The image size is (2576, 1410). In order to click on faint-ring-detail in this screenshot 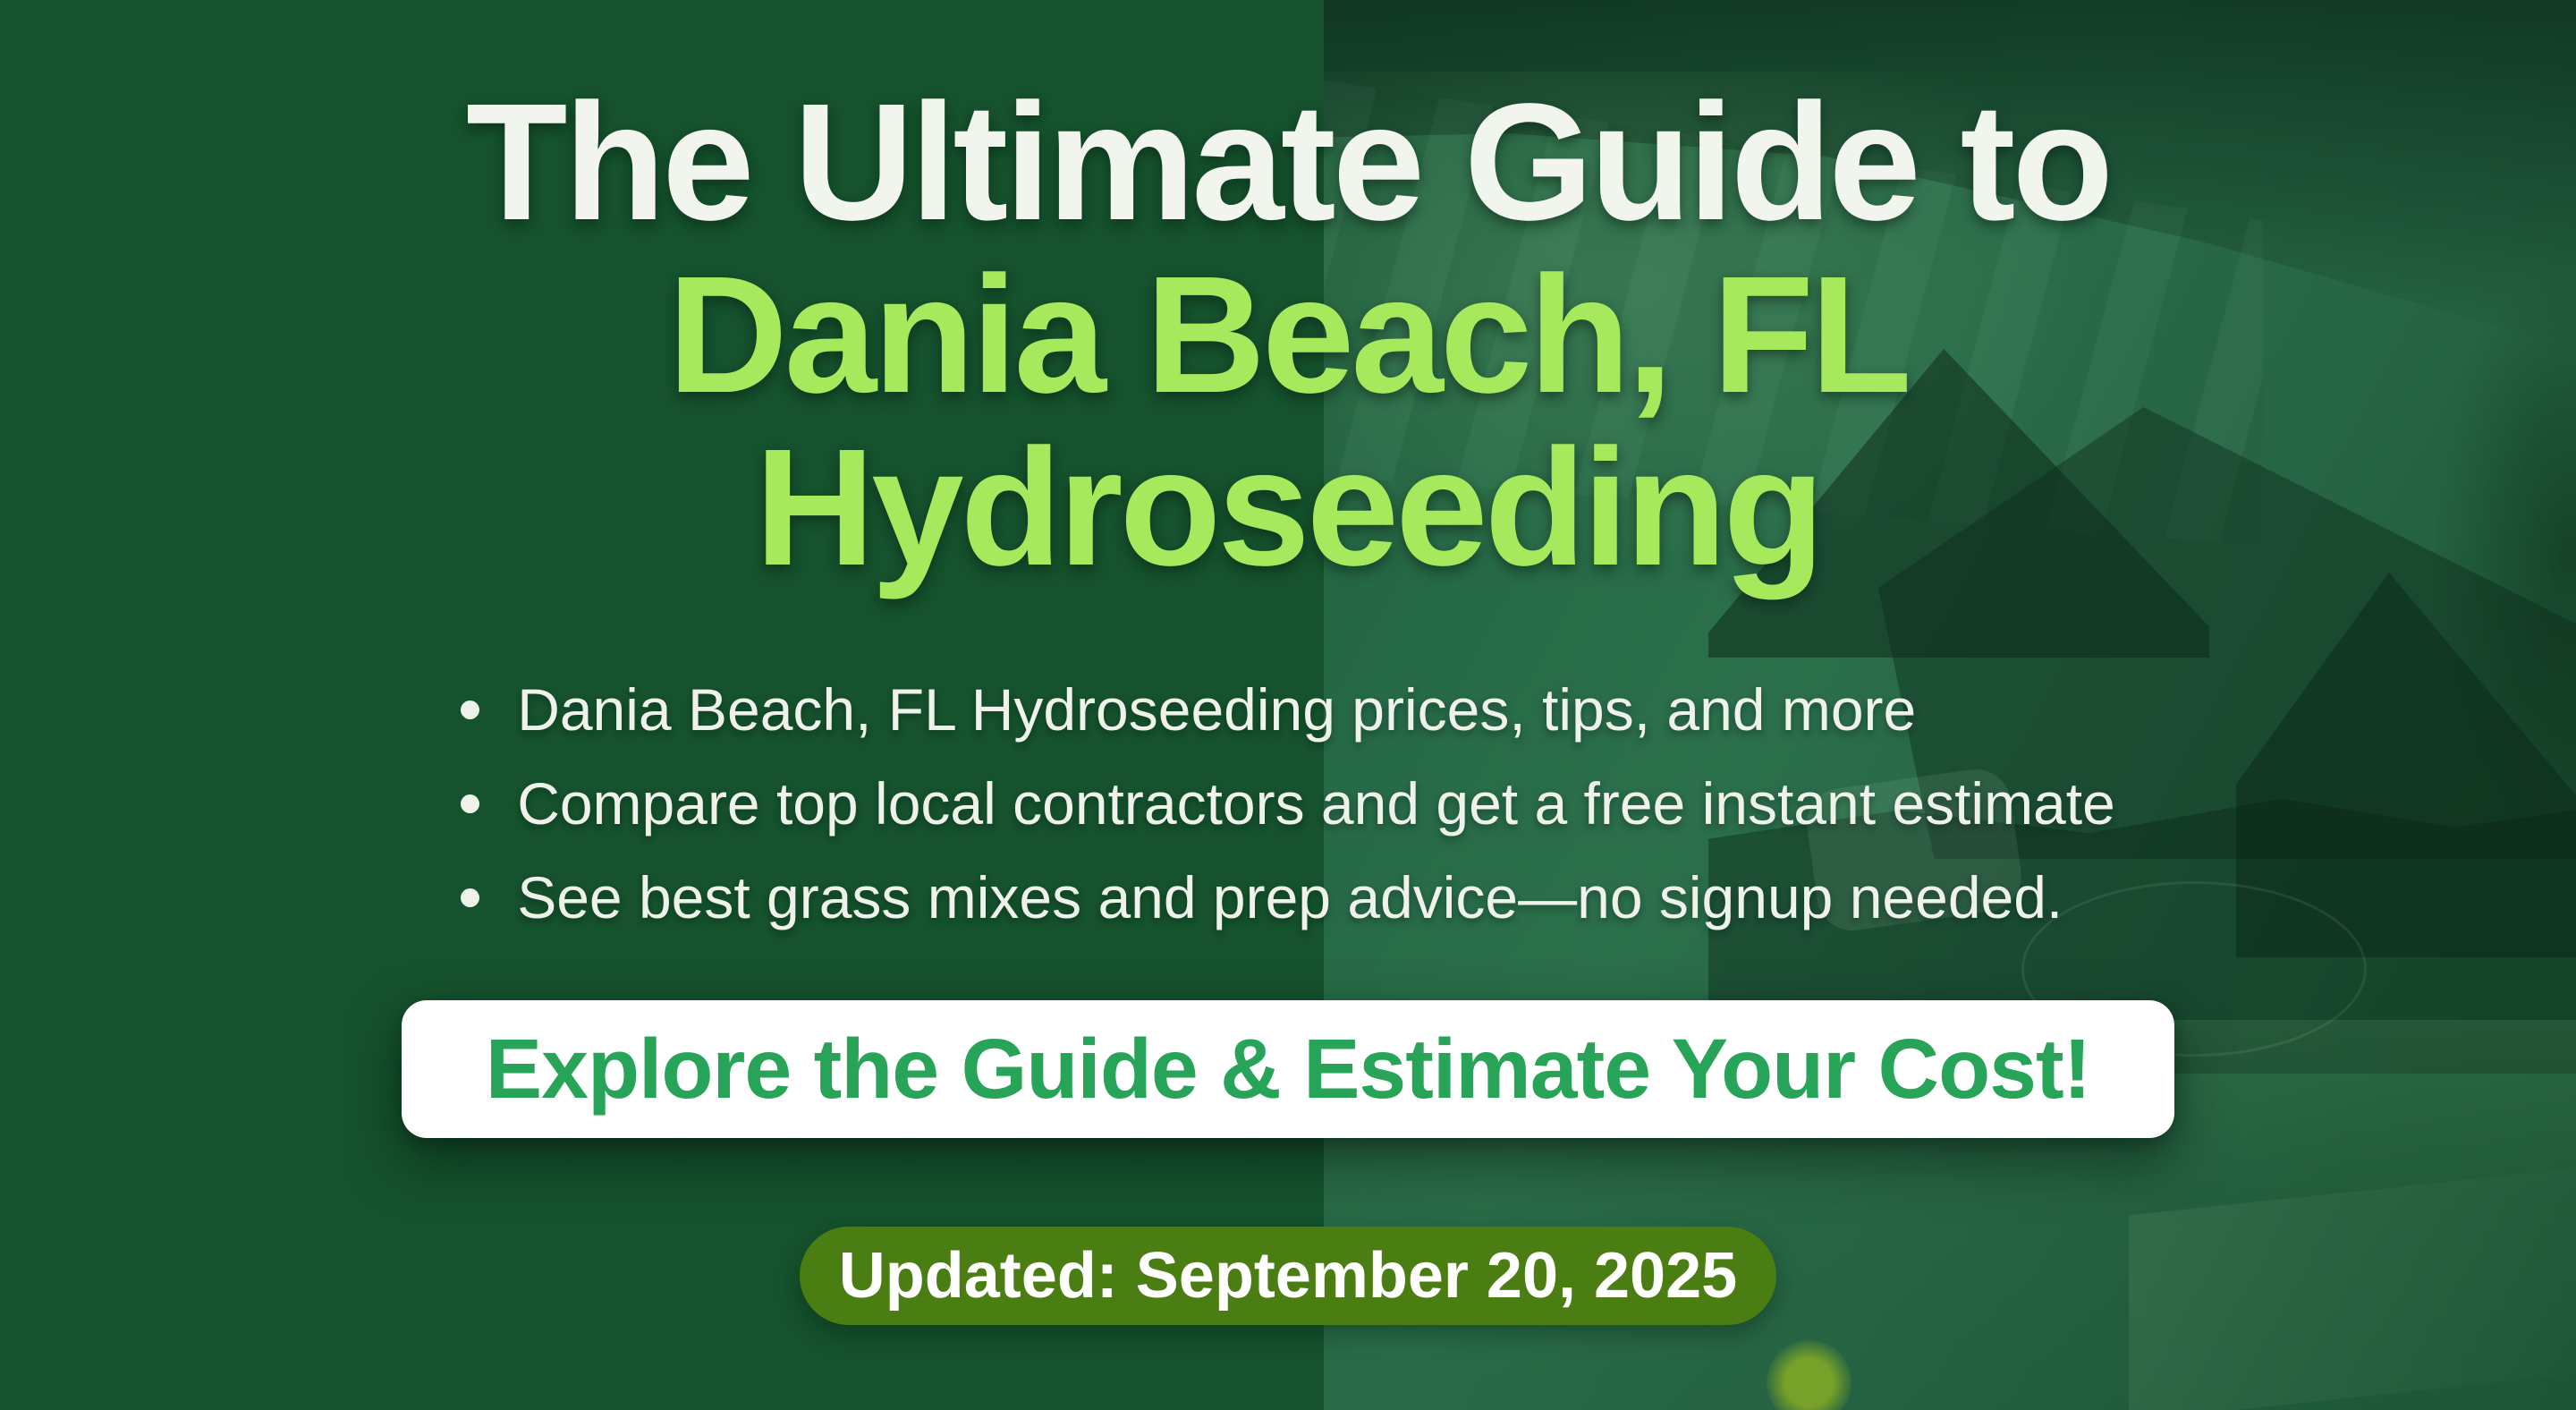, I will do `click(2194, 969)`.